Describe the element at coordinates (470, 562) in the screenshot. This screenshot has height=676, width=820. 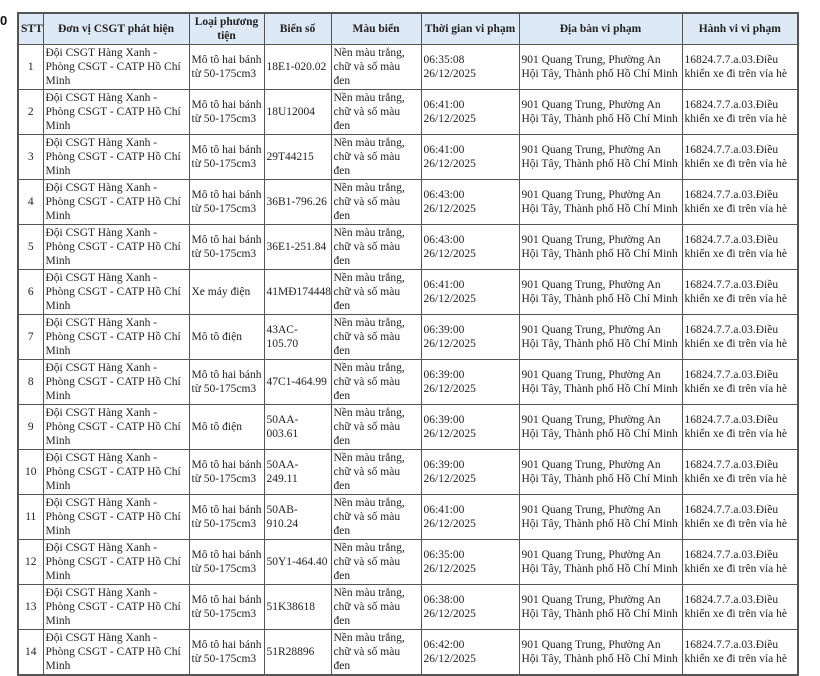
I see `time-cell: 06:35:00 26/12/2025` at that location.